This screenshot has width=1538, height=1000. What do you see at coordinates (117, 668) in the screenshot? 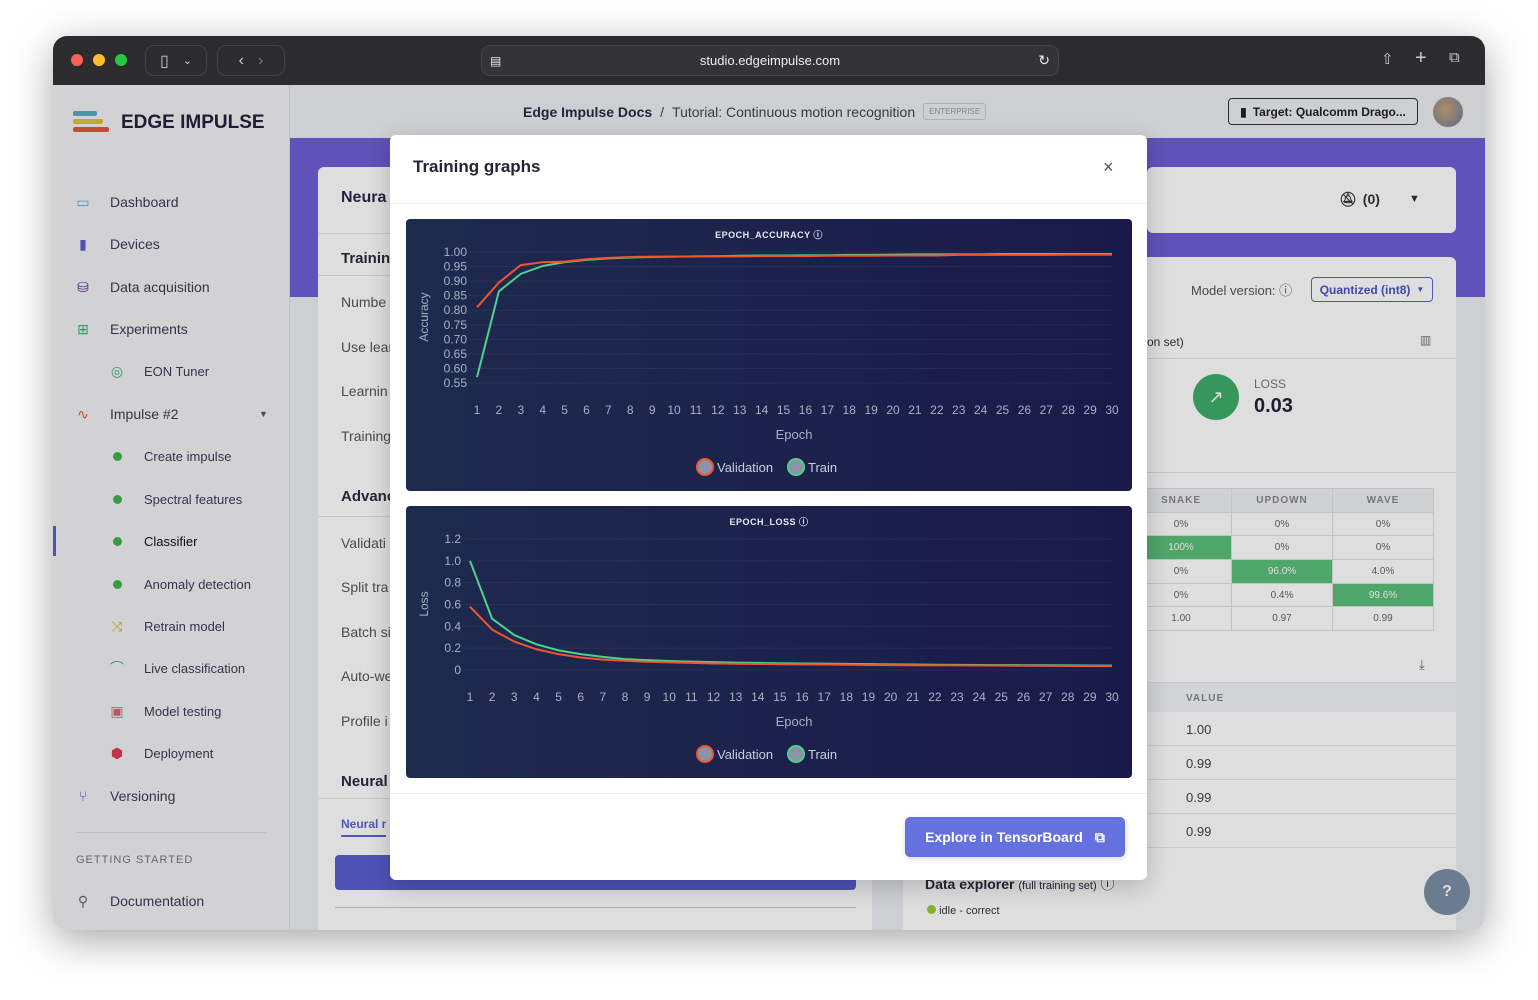
I see `signal-icon: ⌒` at bounding box center [117, 668].